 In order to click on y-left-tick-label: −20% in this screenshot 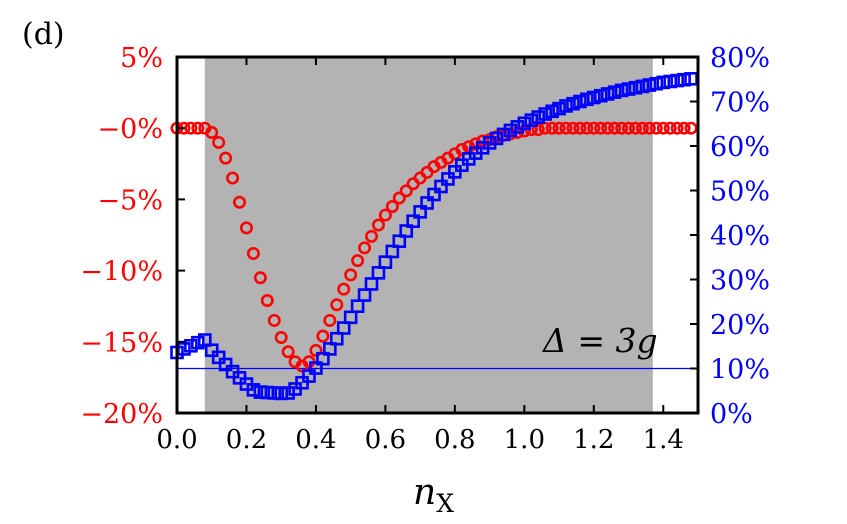, I will do `click(121, 414)`.